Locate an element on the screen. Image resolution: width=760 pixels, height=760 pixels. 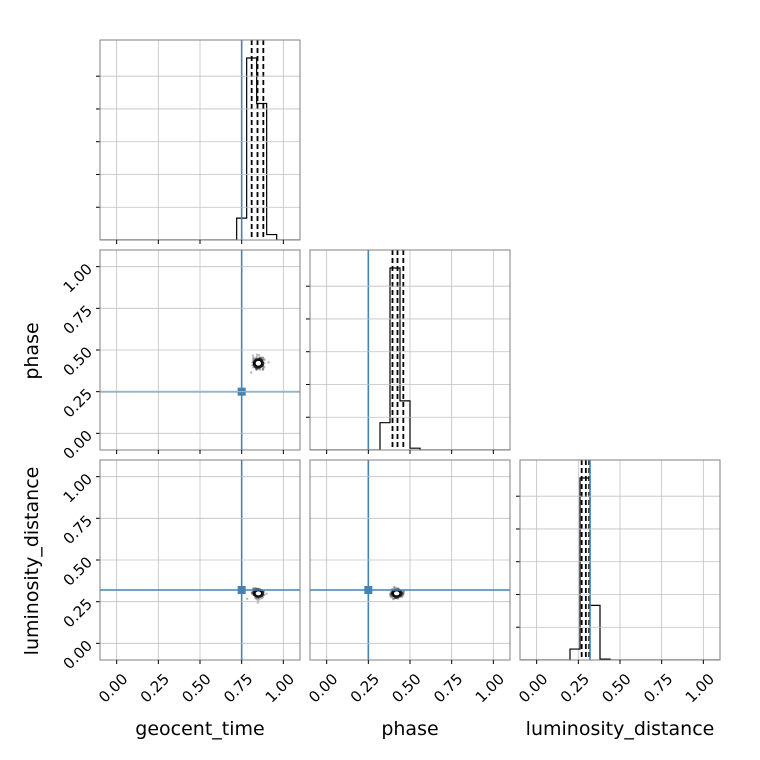
y-axis-label-phase: phase is located at coordinates (32, 350).